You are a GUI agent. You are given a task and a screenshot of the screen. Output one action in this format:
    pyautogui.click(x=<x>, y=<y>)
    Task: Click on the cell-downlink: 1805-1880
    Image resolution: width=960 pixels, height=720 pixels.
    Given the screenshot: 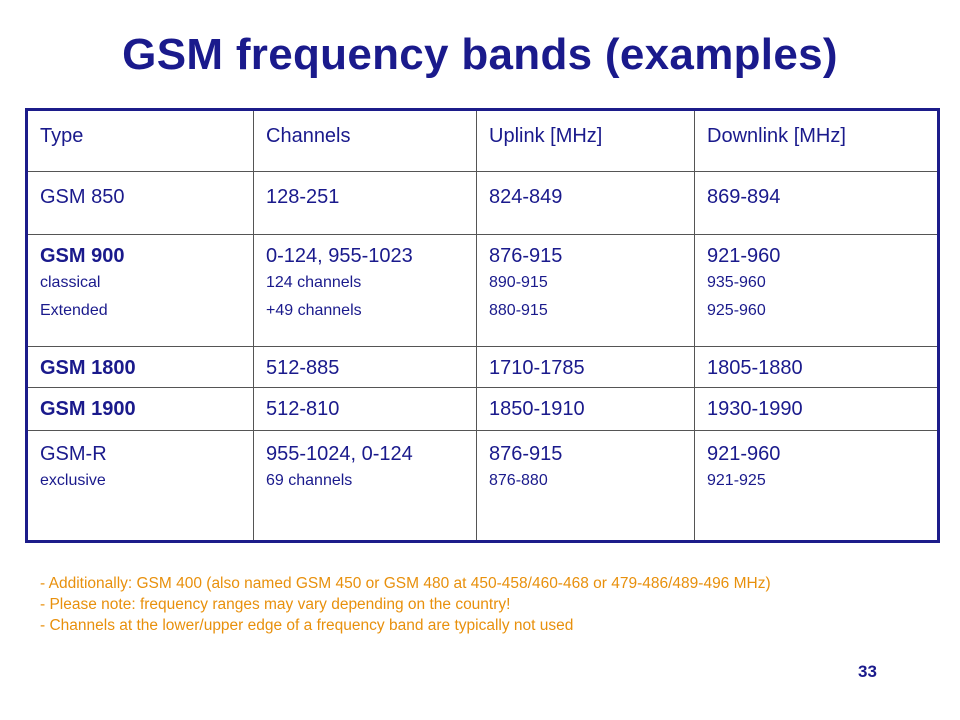 What is the action you would take?
    pyautogui.click(x=816, y=367)
    